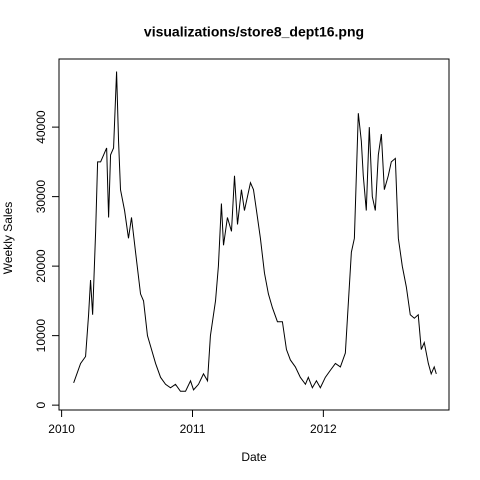 The height and width of the screenshot is (480, 480). I want to click on y-tick-label: 40000, so click(41, 127).